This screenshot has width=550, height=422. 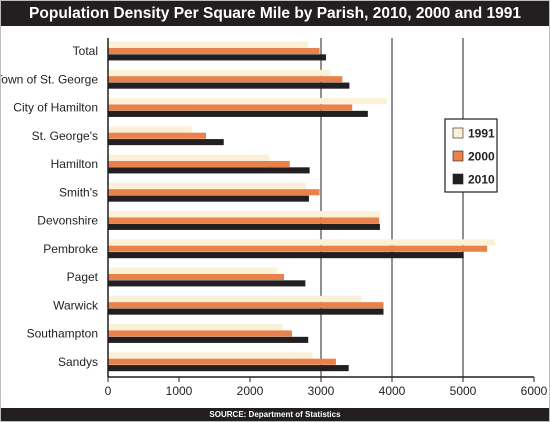 I want to click on category-label: Town of St. George, so click(x=49, y=79).